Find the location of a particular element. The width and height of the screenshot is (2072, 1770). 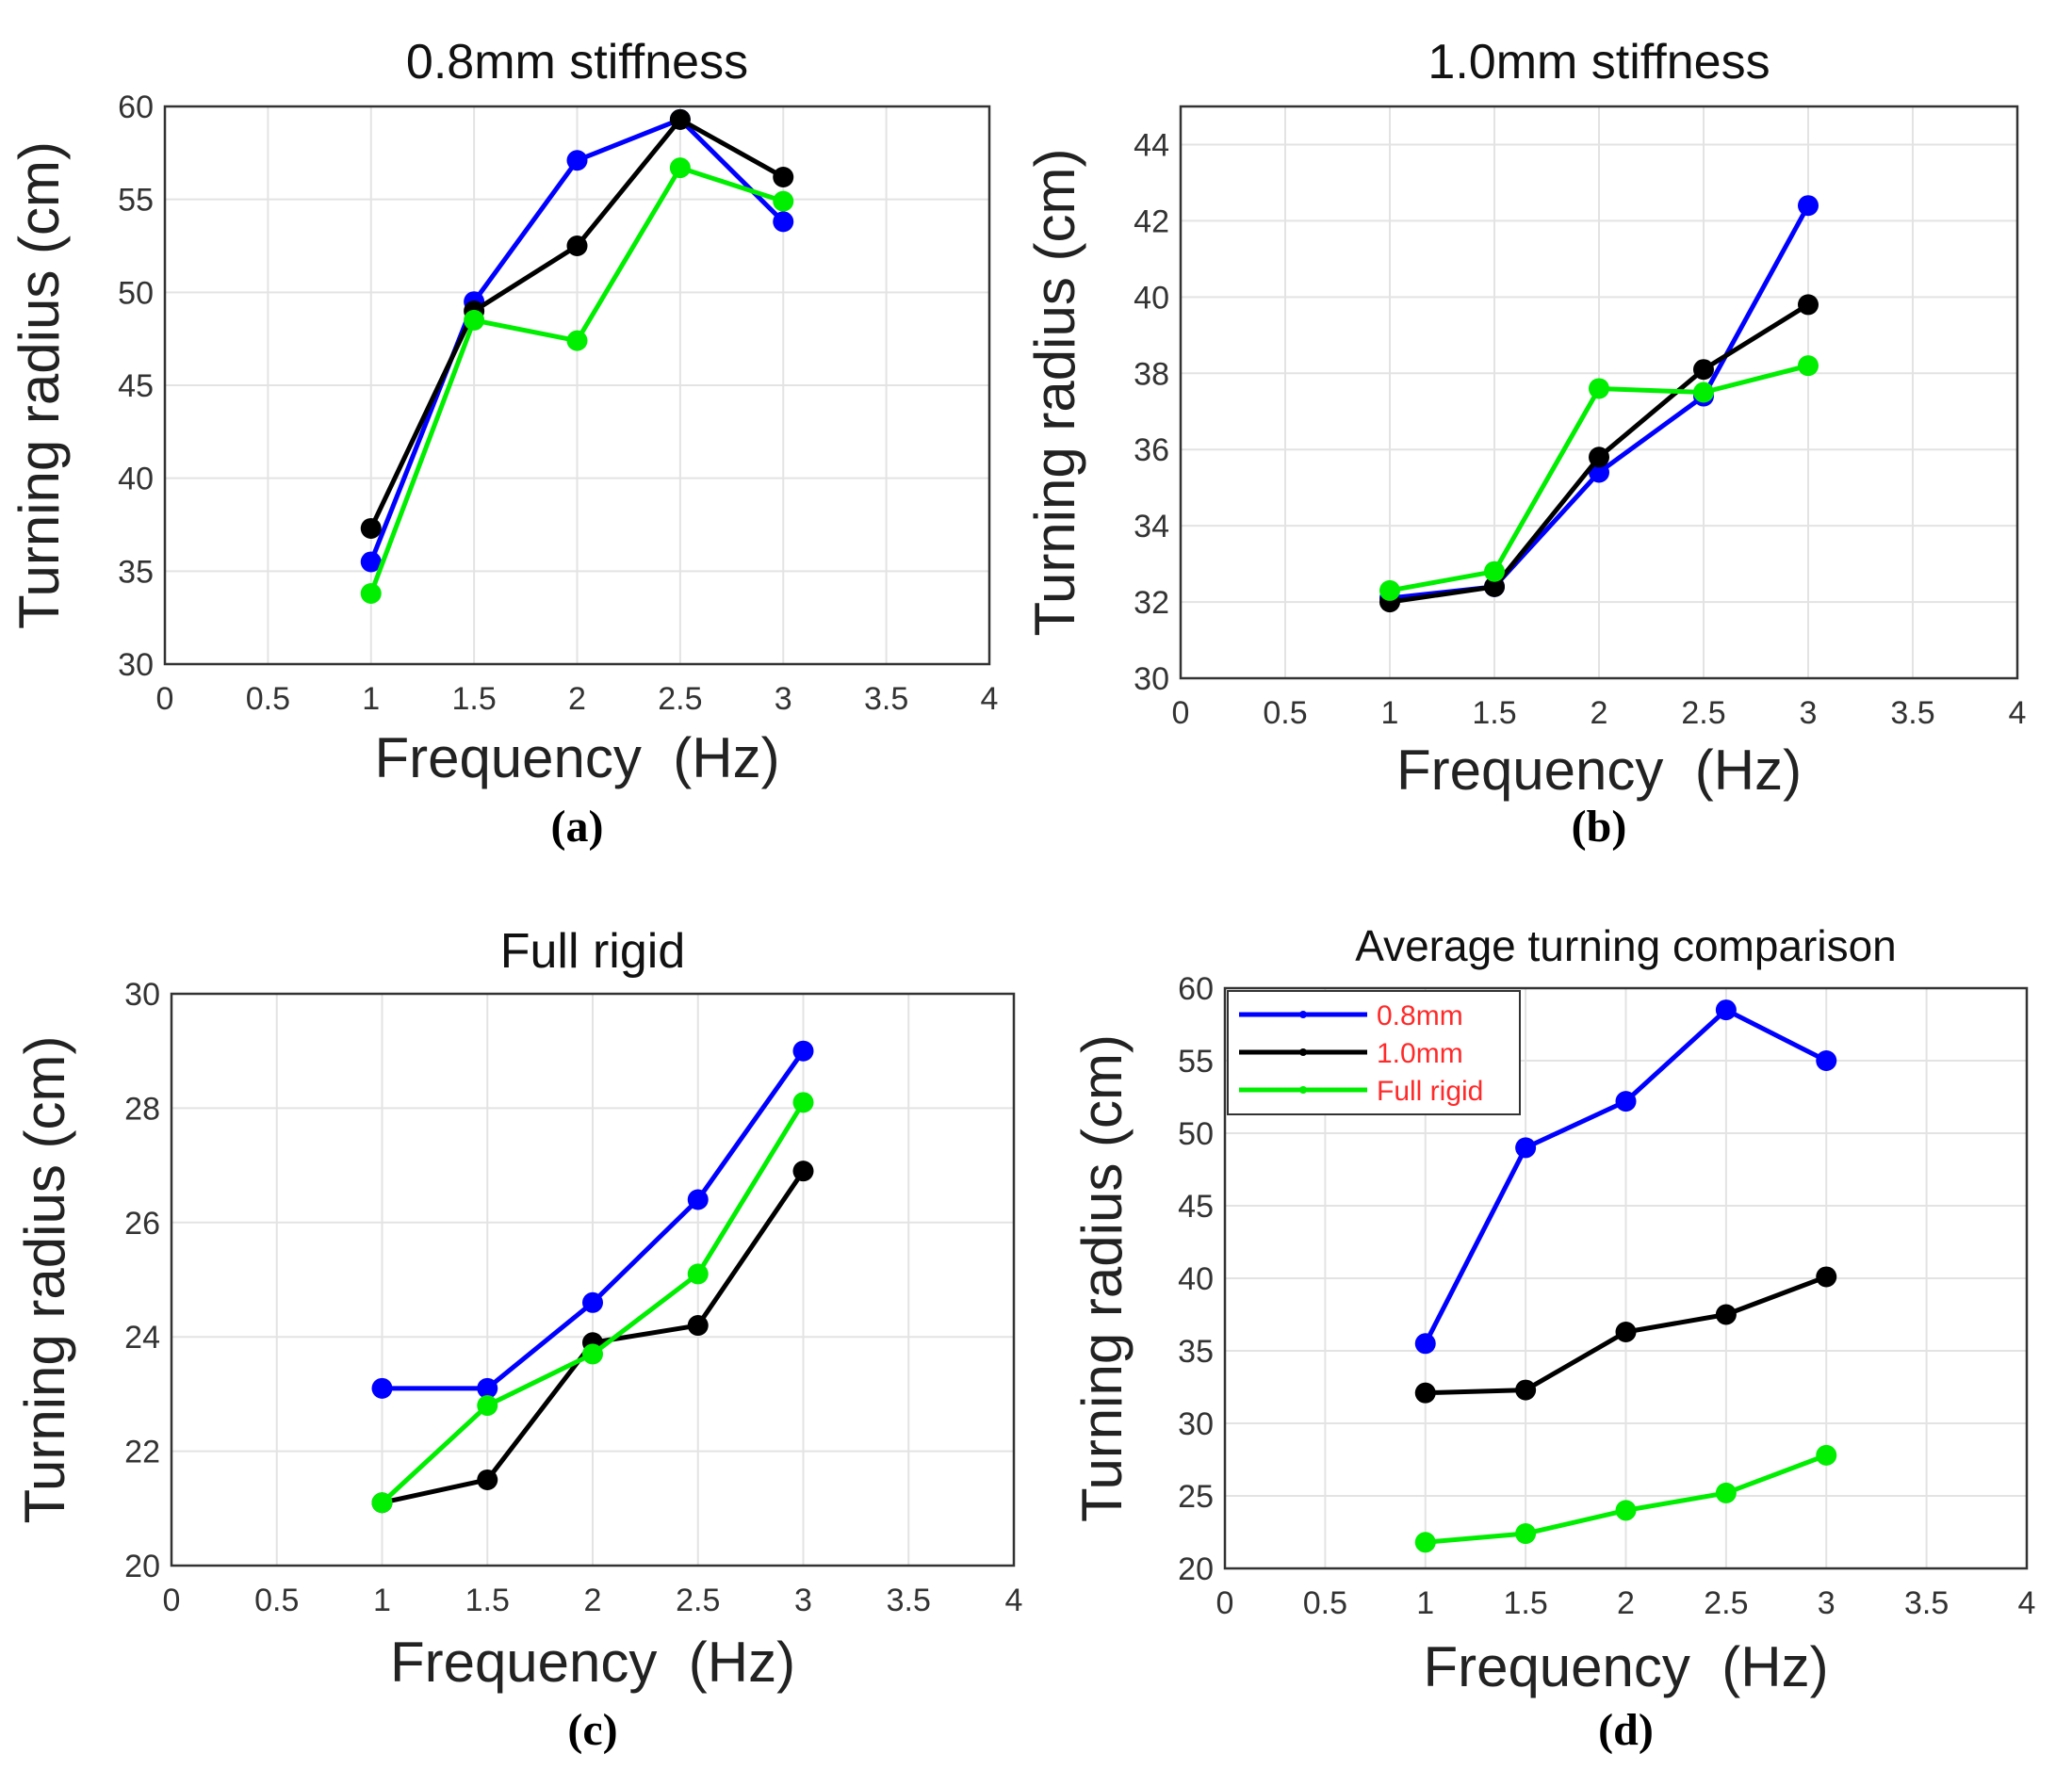

chart-title: Average turning comparison is located at coordinates (1626, 945).